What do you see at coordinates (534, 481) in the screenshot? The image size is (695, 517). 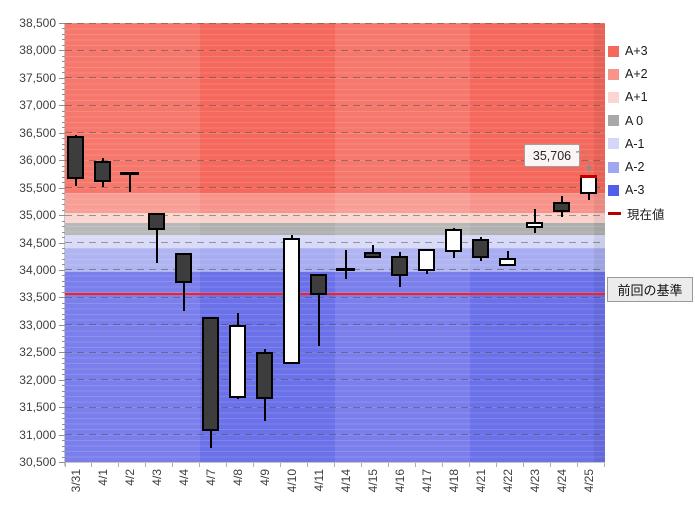 I see `x-axis-label-4/23: 4/23` at bounding box center [534, 481].